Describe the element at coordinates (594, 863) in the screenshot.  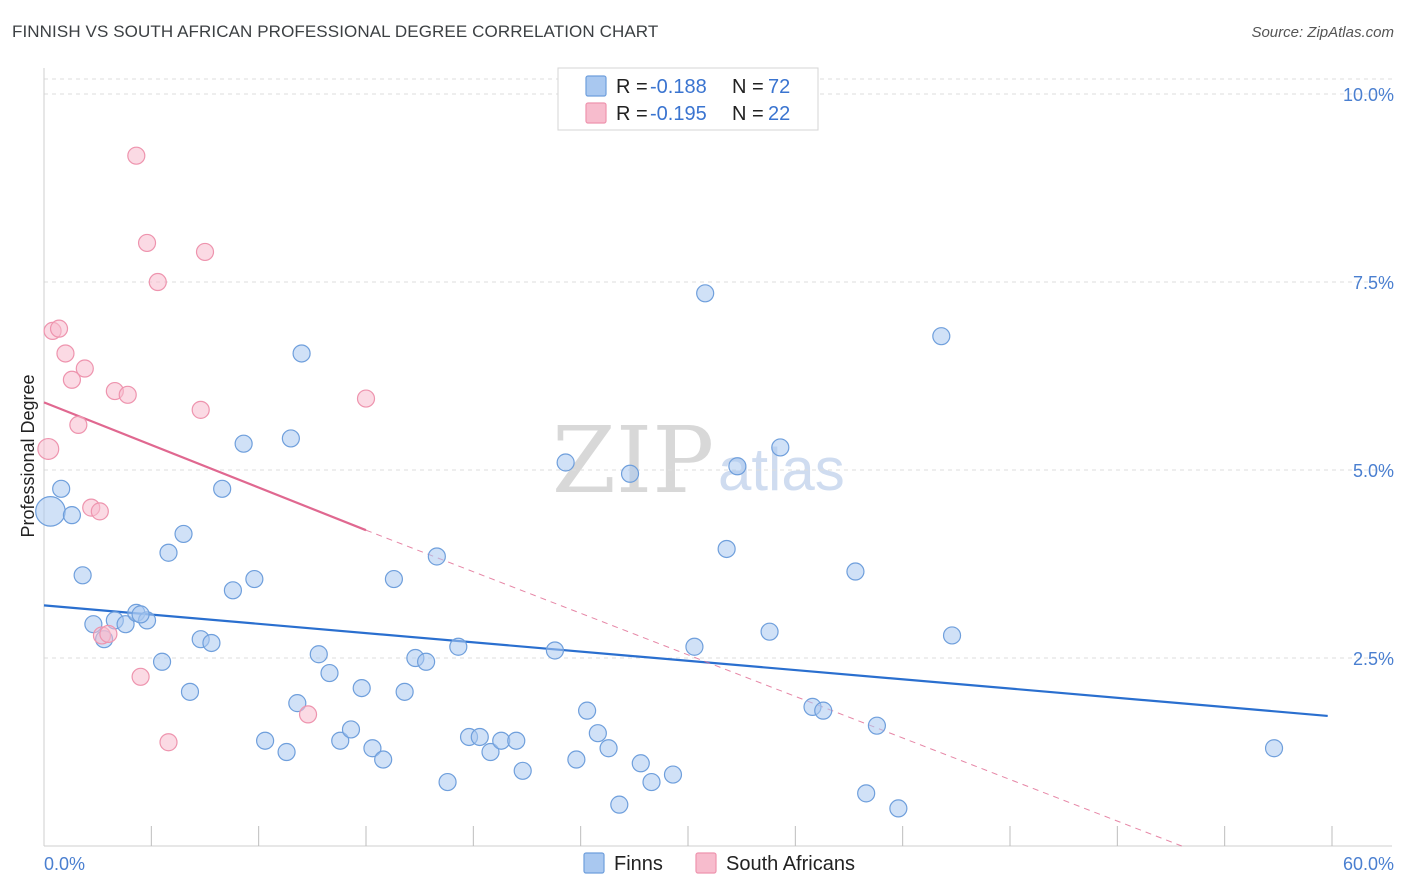
I see `bottom-legend-swatch-finns` at that location.